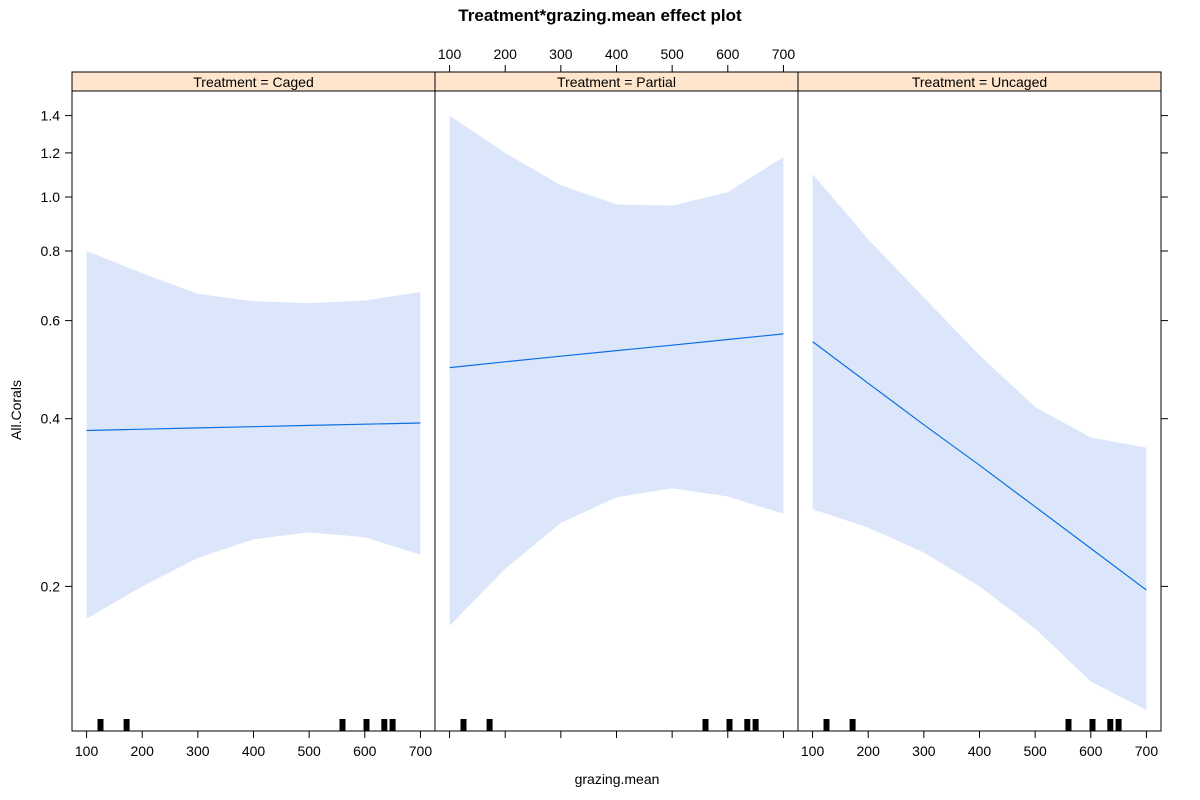 Image resolution: width=1200 pixels, height=800 pixels. Describe the element at coordinates (728, 54) in the screenshot. I see `x-tick-label-top: 600` at that location.